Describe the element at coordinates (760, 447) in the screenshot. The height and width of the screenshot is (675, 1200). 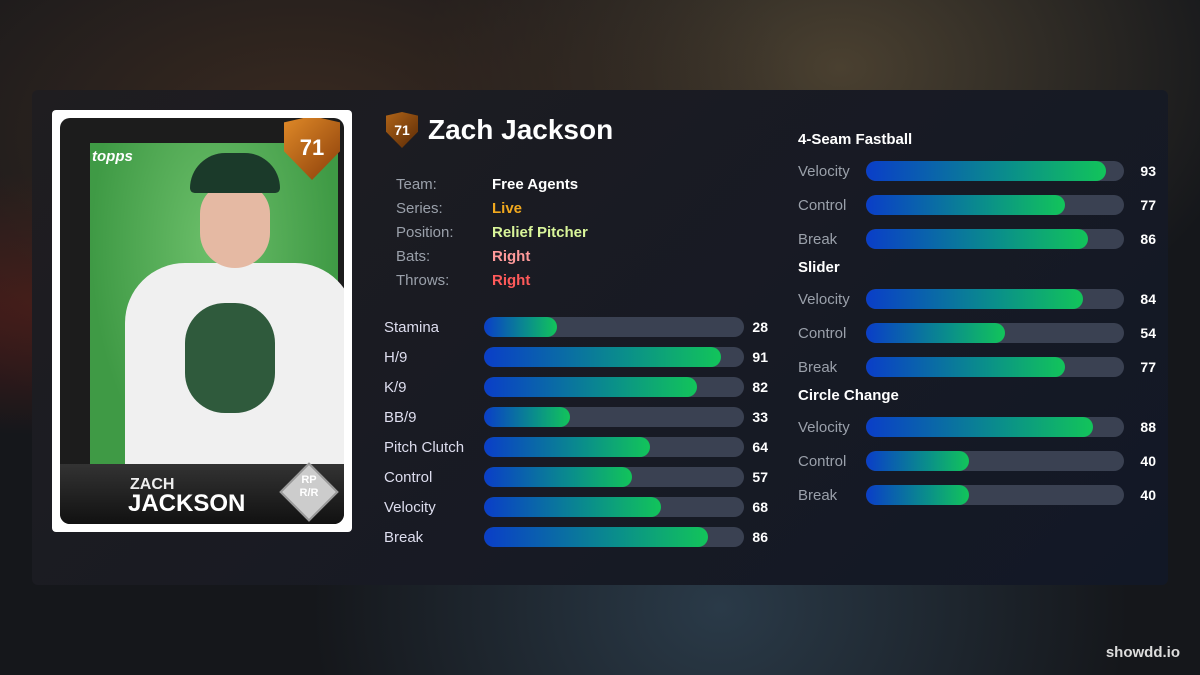
I see `stat-value: 64` at that location.